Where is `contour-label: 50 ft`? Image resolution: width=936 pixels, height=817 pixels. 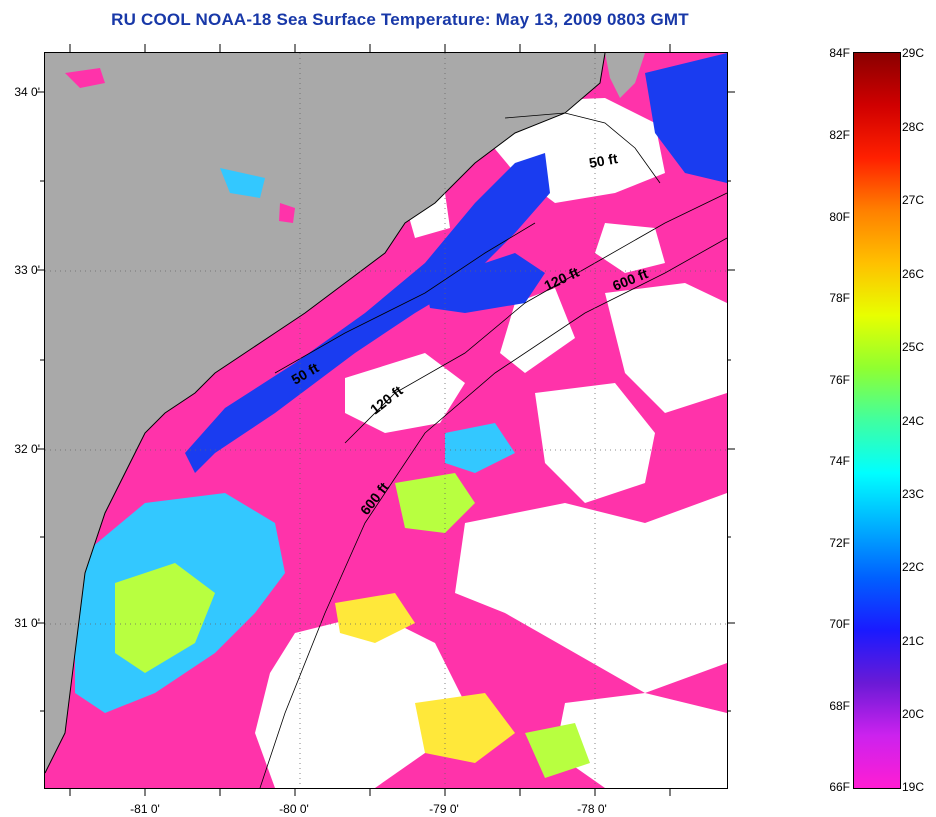 contour-label: 50 ft is located at coordinates (603, 160).